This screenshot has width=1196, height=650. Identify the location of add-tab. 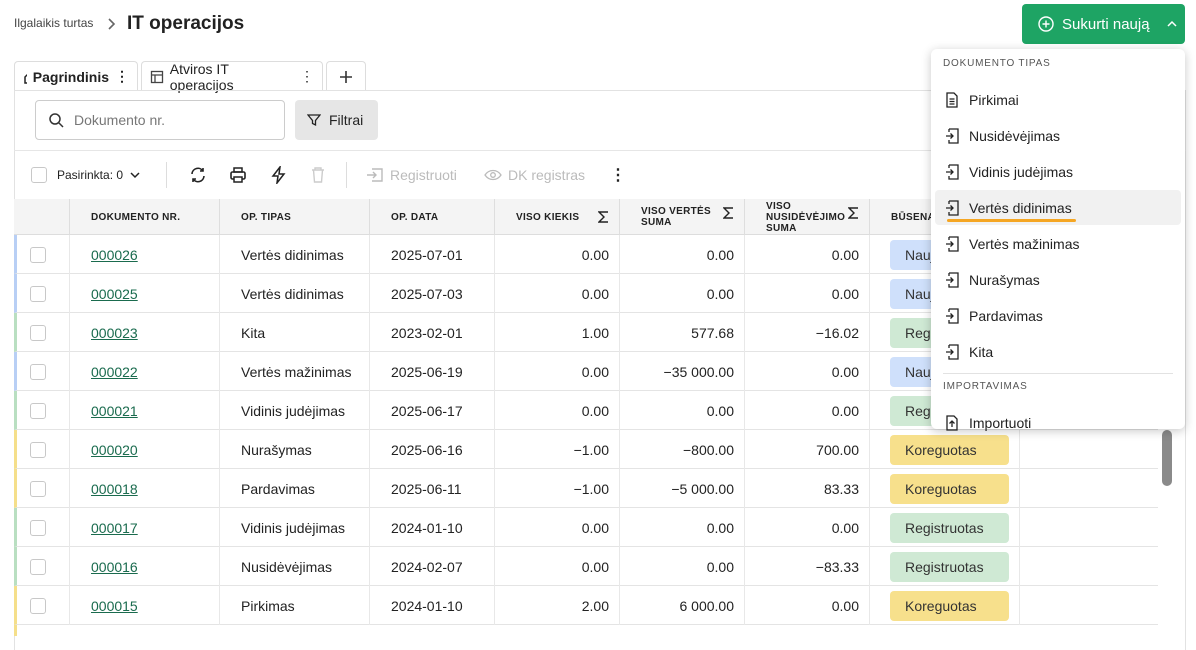
(346, 76).